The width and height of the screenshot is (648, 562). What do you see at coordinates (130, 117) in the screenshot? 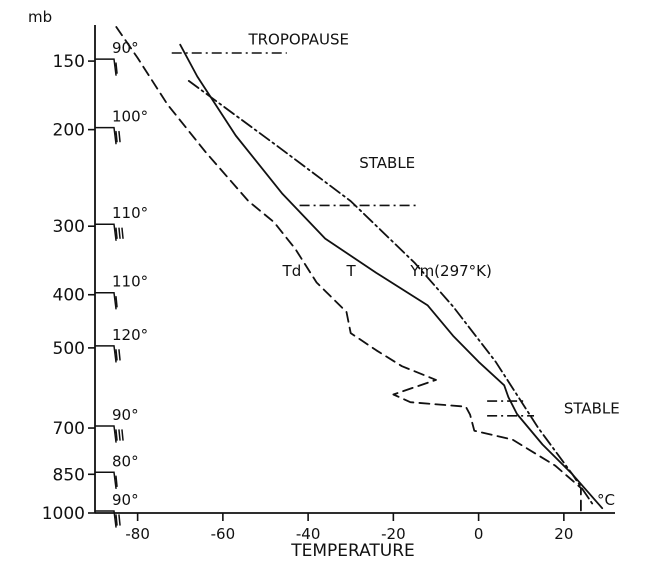
I see `wind-direction-label: 100°` at bounding box center [130, 117].